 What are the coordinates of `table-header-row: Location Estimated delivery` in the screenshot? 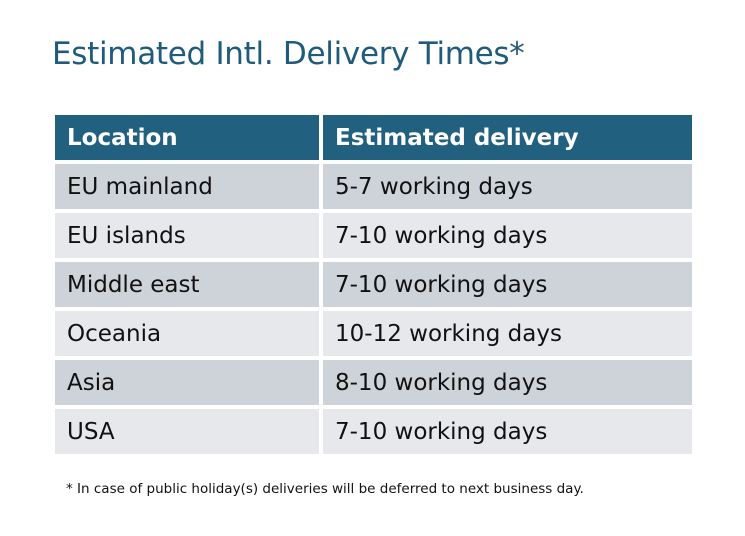 It's located at (373, 137).